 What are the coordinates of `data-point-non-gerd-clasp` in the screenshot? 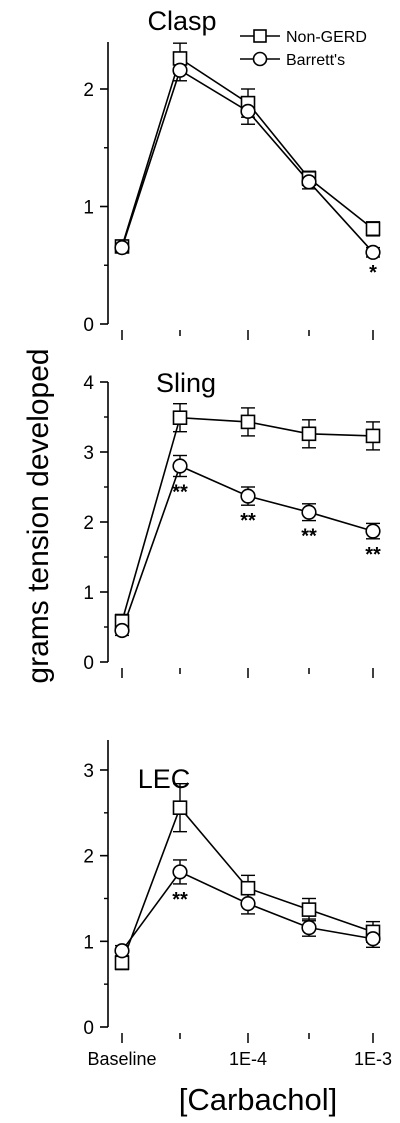 It's located at (373, 229).